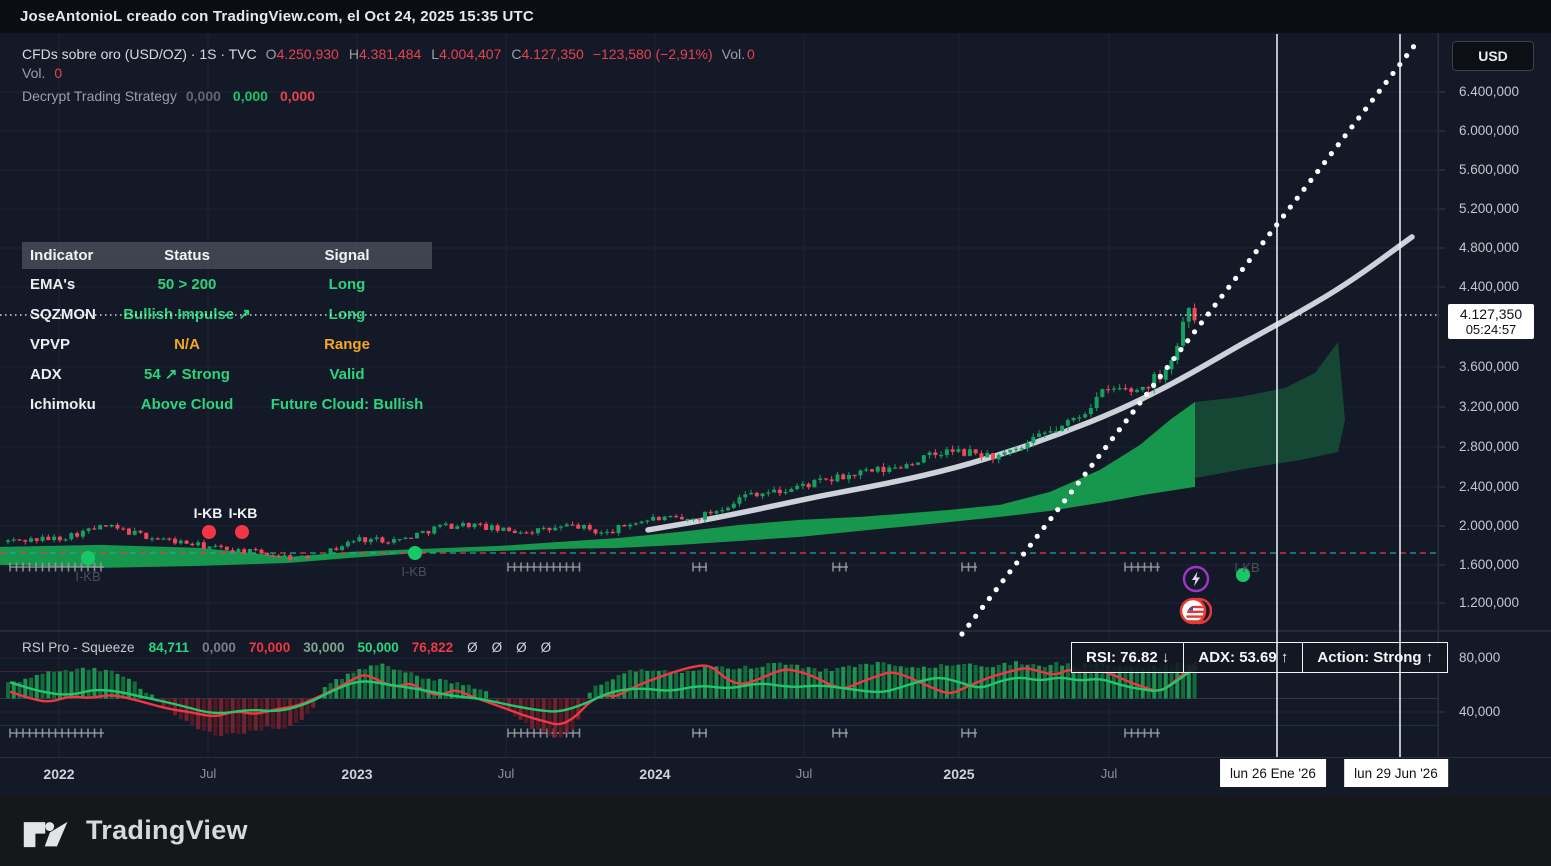 The width and height of the screenshot is (1551, 866). Describe the element at coordinates (99, 96) in the screenshot. I see `strategy-title: Decrypt Trading Strategy` at that location.